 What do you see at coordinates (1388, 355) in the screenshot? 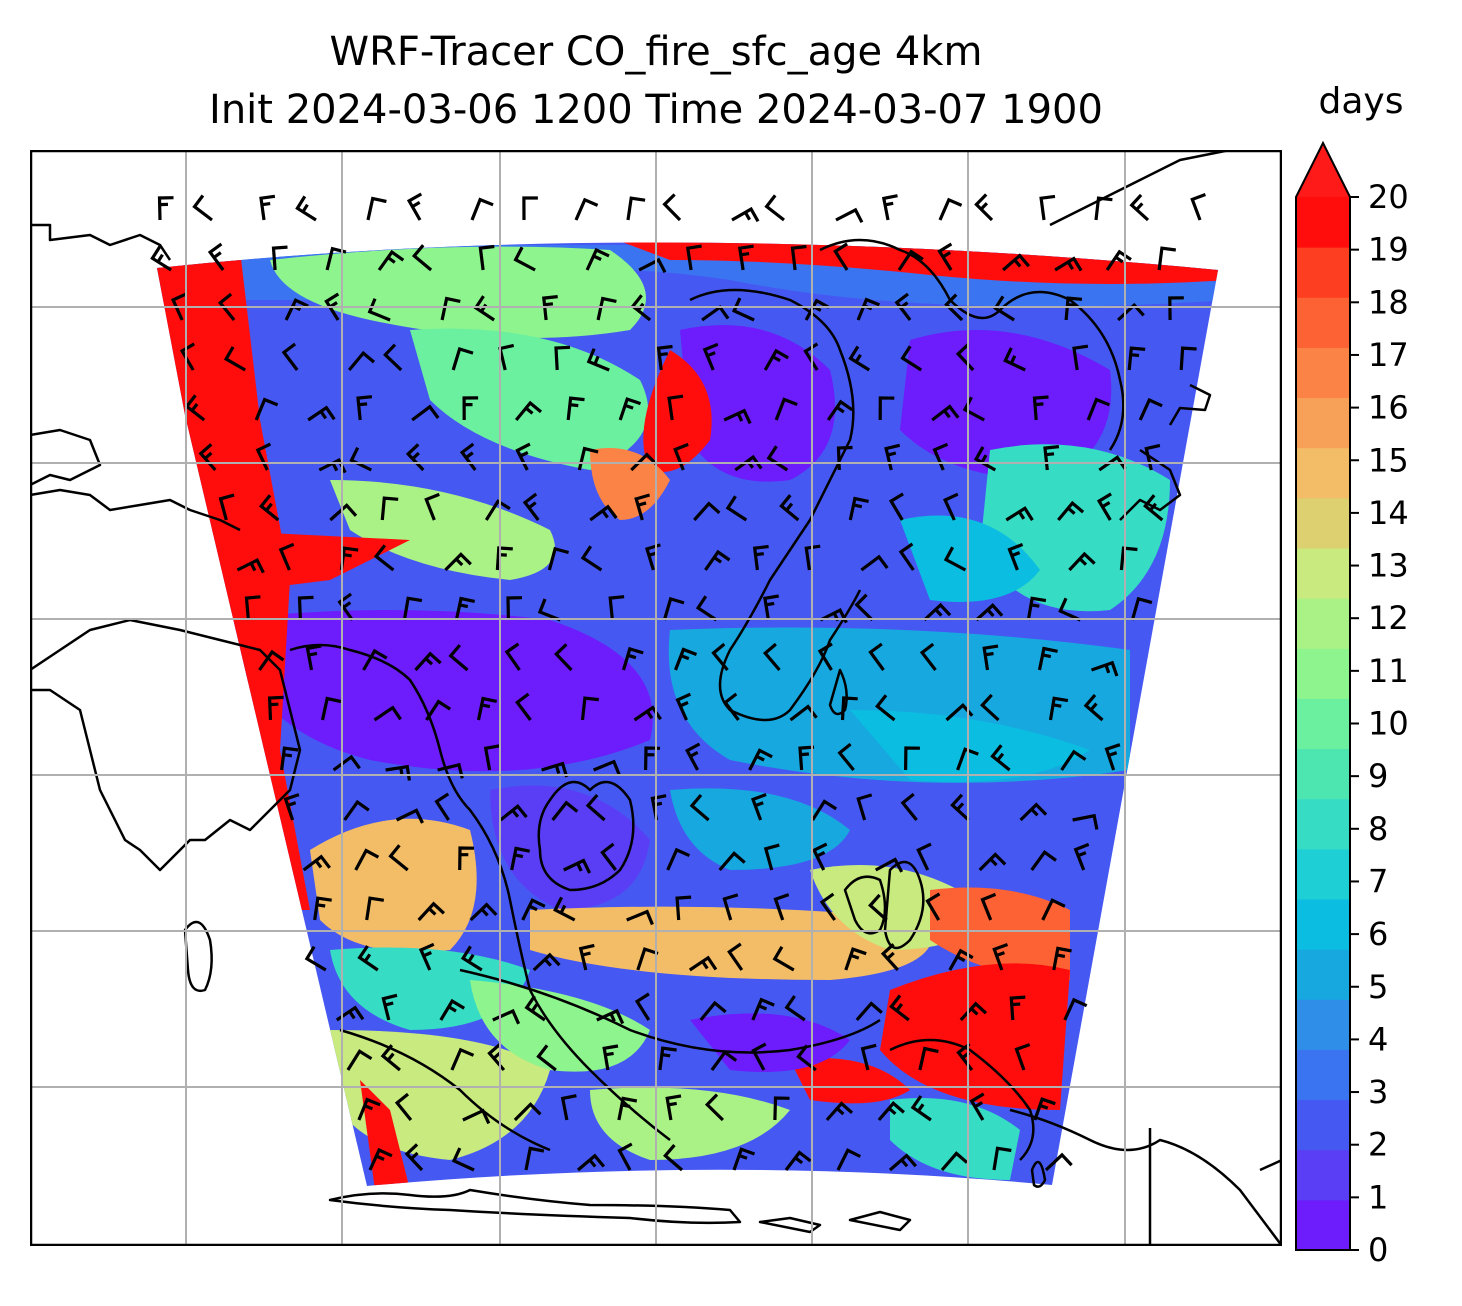
I see `colorbar-tick-label: 17` at bounding box center [1388, 355].